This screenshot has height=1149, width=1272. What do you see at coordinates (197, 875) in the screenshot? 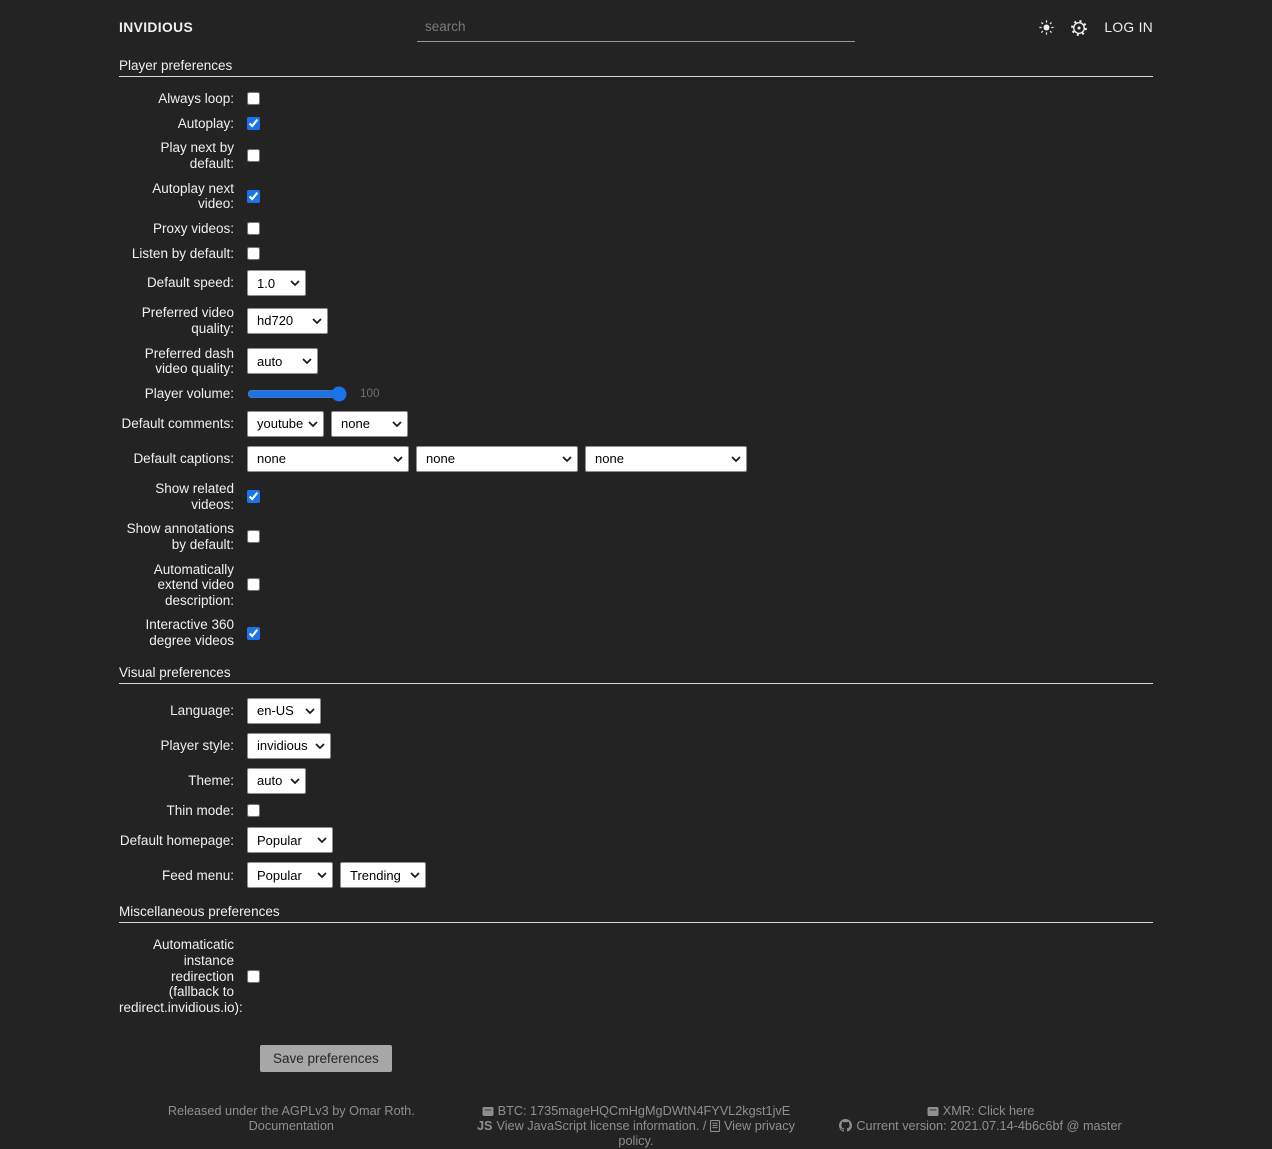
I see `feed-menu-label: Feed menu:` at bounding box center [197, 875].